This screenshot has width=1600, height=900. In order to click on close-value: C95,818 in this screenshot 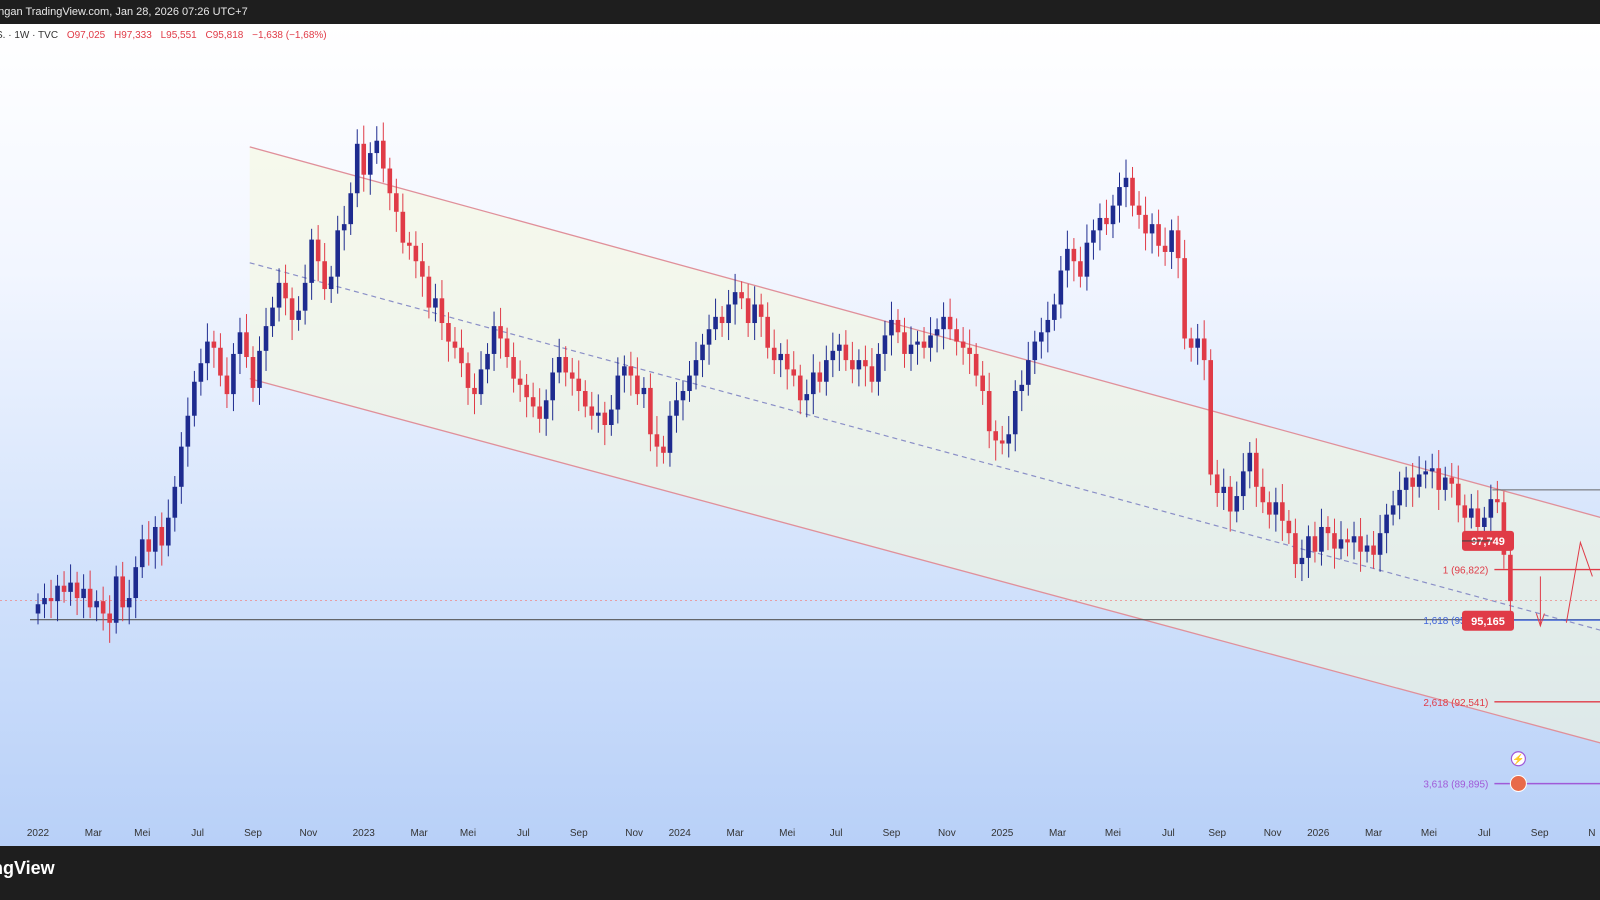, I will do `click(224, 35)`.